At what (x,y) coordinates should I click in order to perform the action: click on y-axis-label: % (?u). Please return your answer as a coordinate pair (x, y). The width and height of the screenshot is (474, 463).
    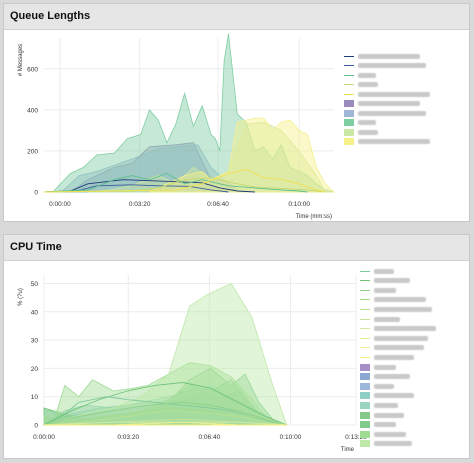
    Looking at the image, I should click on (21, 297).